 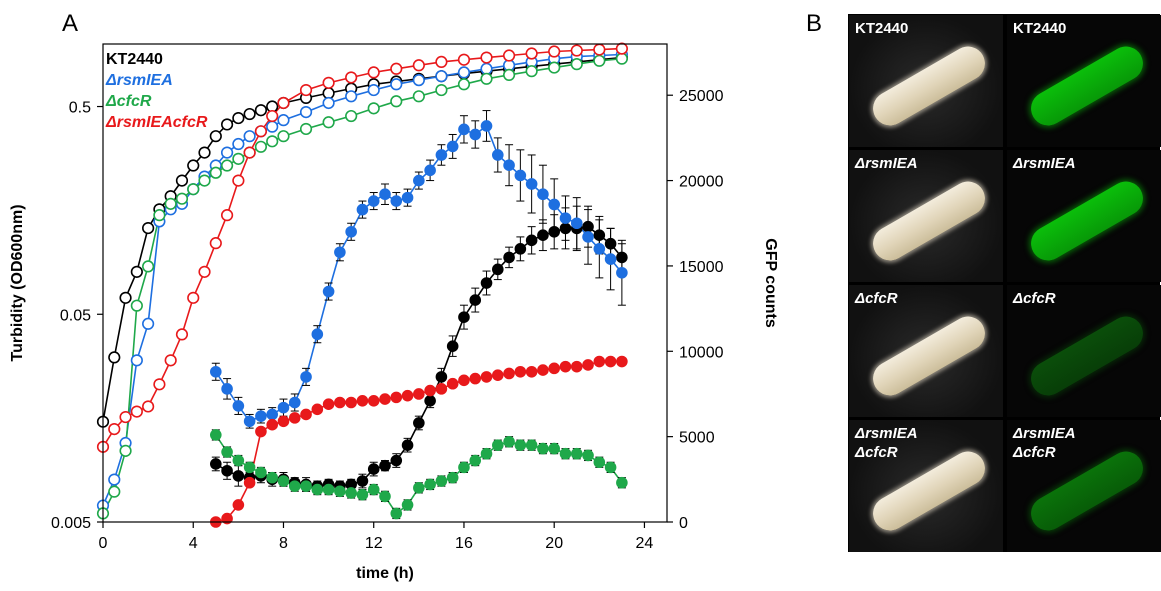 What do you see at coordinates (554, 543) in the screenshot?
I see `x-tick-label: 20` at bounding box center [554, 543].